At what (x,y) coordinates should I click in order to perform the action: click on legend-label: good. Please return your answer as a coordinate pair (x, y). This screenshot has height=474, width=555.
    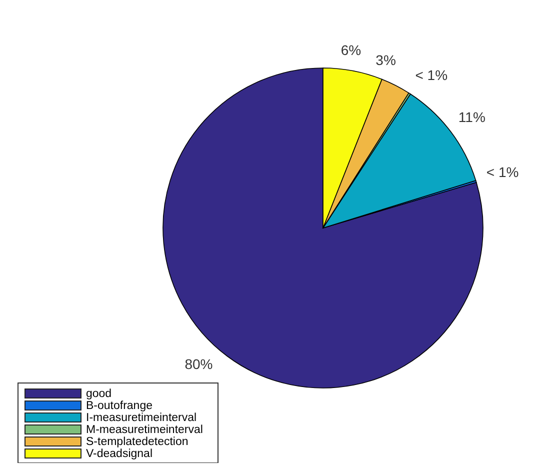
    Looking at the image, I should click on (99, 394).